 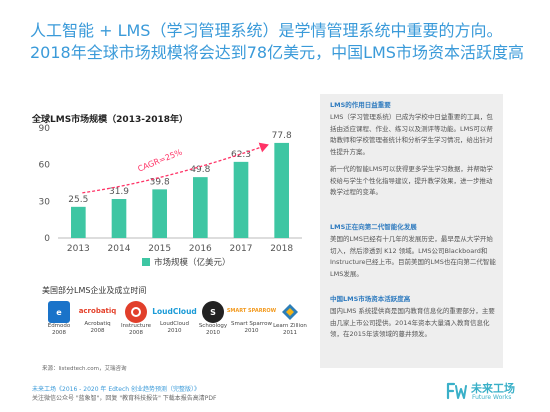 What do you see at coordinates (98, 318) in the screenshot?
I see `company-logo-item: acrobatiq Acrobatiq 2008` at bounding box center [98, 318].